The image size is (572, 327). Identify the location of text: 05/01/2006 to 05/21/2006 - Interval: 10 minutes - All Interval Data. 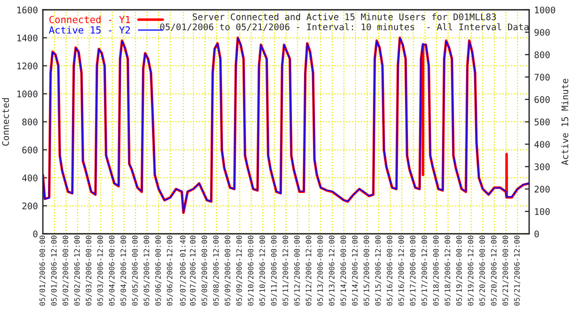
(344, 27).